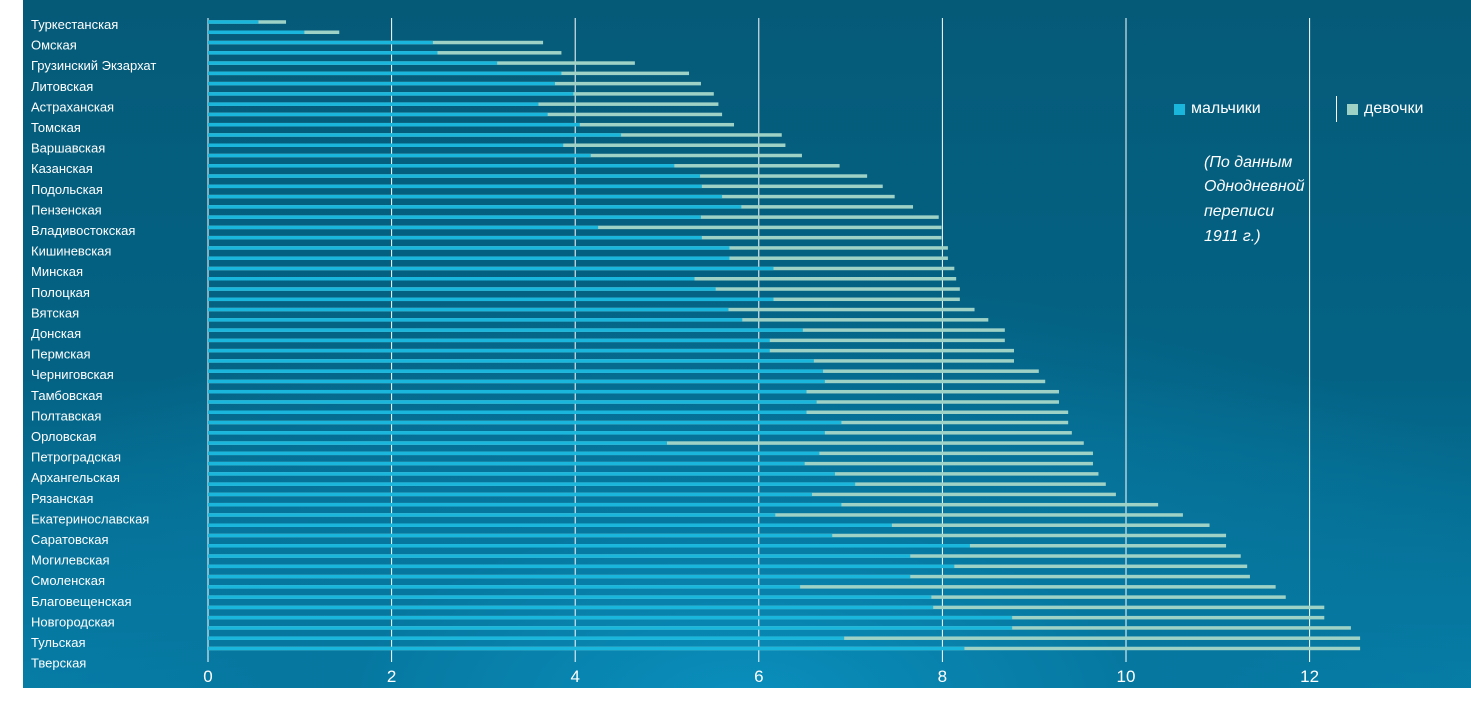  I want to click on legend-boys-label: мальчики, so click(1226, 108).